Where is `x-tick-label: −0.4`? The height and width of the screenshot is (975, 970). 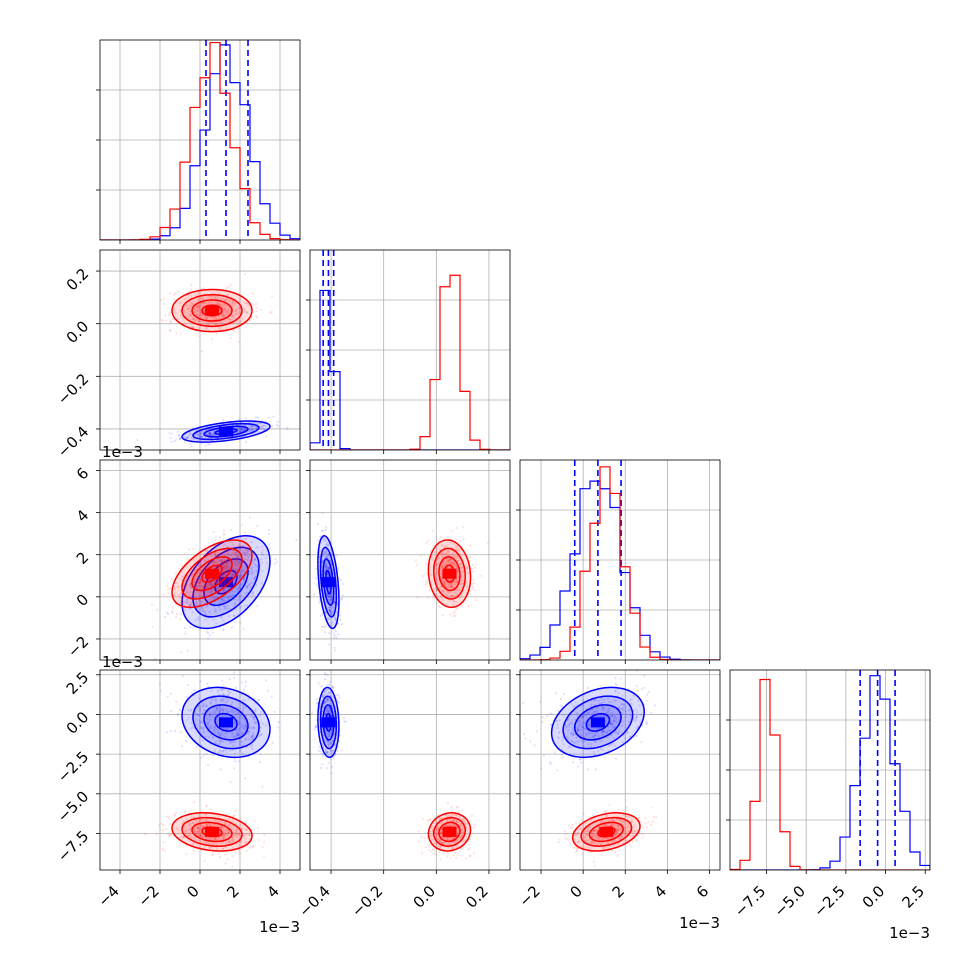 x-tick-label: −0.4 is located at coordinates (314, 901).